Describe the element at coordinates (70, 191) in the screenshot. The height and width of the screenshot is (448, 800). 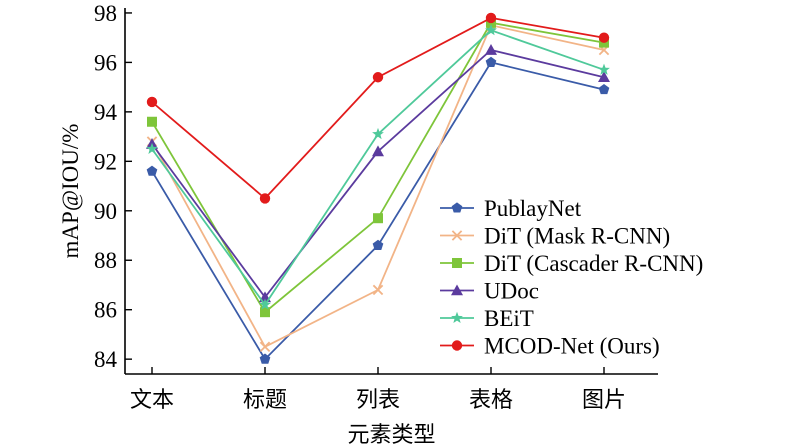
I see `y-axis-label: mAP@IOU/%` at that location.